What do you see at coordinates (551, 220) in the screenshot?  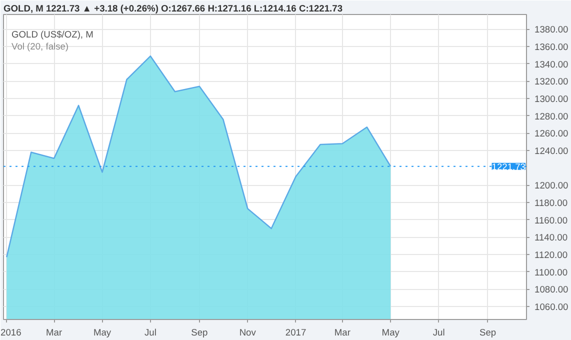 I see `y-tick-label: 1160.00` at bounding box center [551, 220].